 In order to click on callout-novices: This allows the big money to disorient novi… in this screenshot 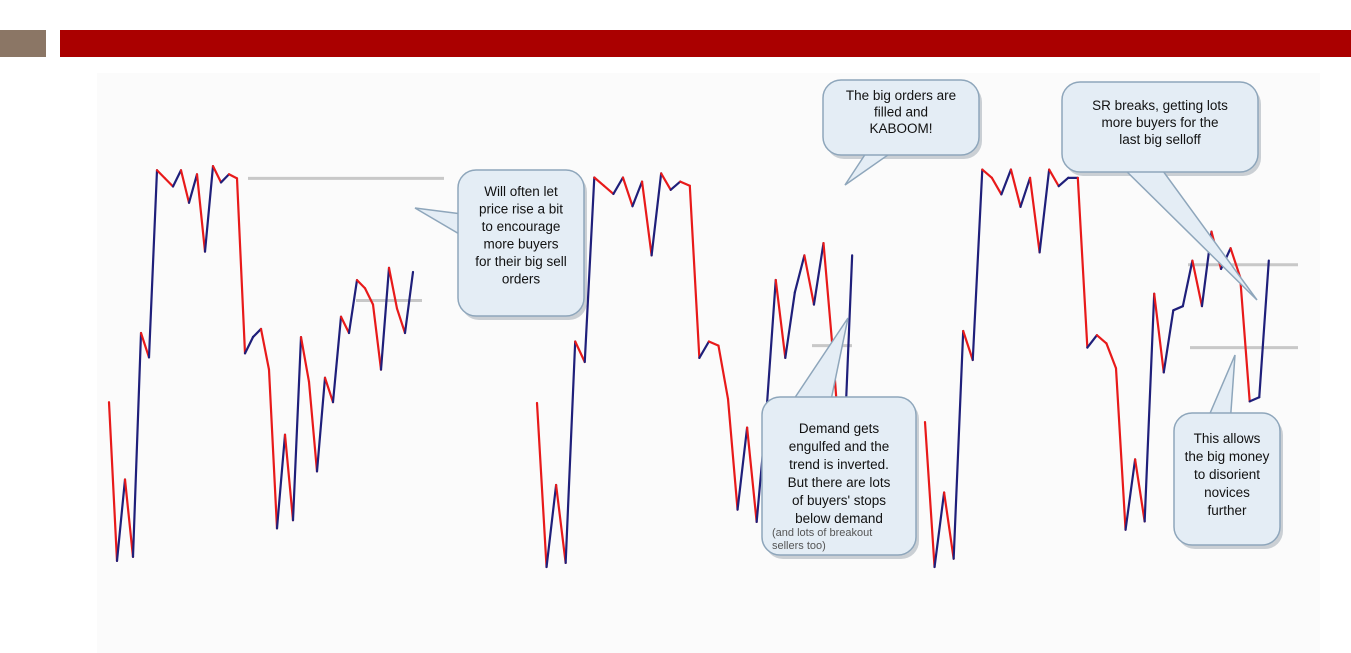, I will do `click(1228, 451)`.